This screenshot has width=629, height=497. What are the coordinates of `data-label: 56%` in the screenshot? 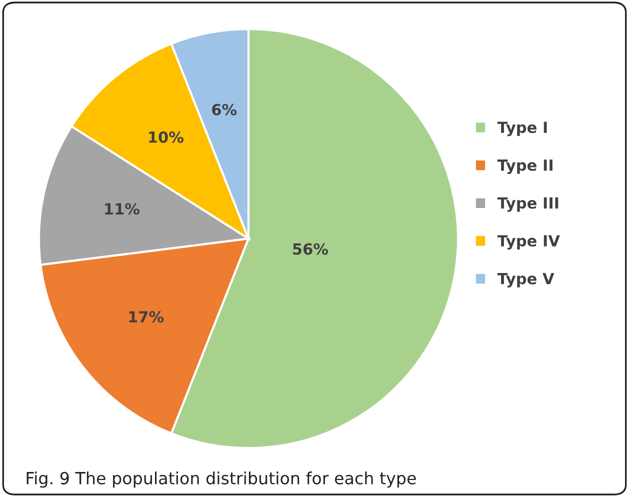 It's located at (310, 249).